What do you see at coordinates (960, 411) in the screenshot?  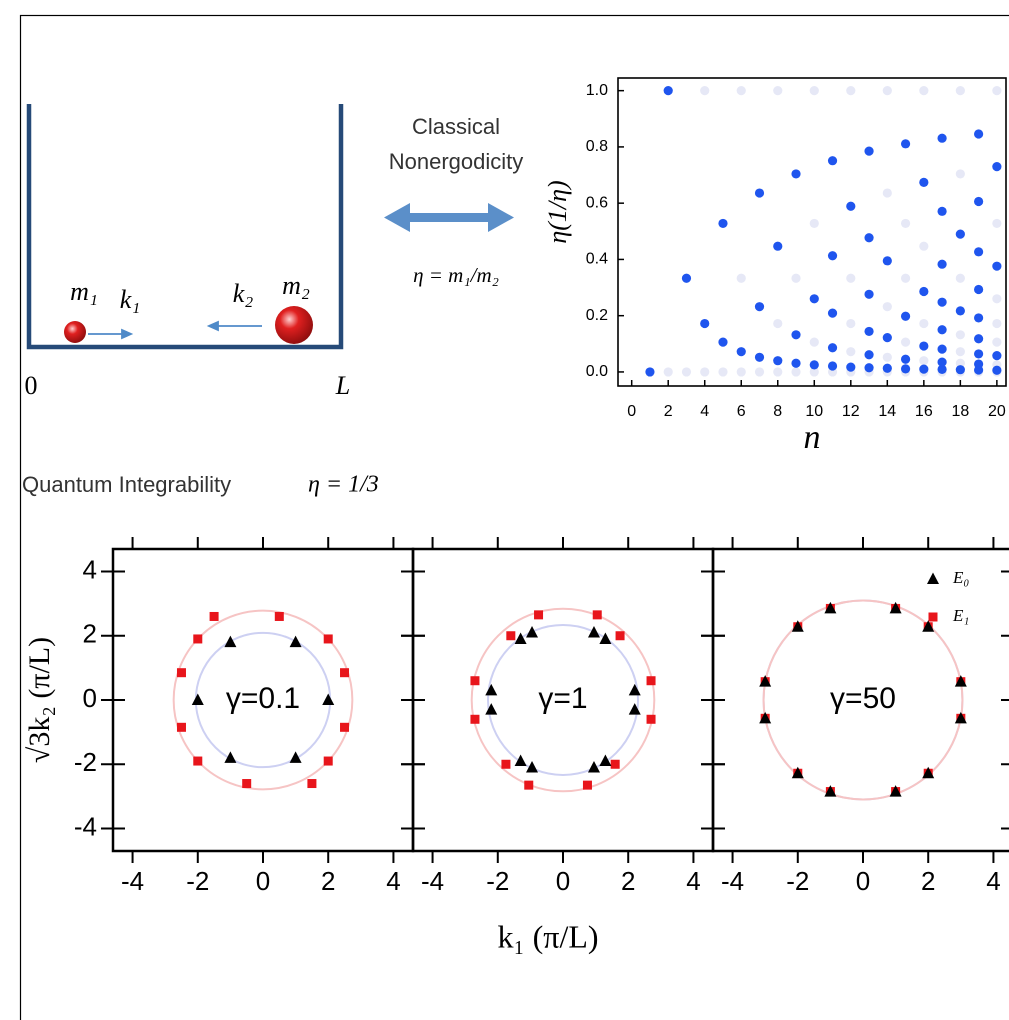 I see `x-tick-label: 18` at bounding box center [960, 411].